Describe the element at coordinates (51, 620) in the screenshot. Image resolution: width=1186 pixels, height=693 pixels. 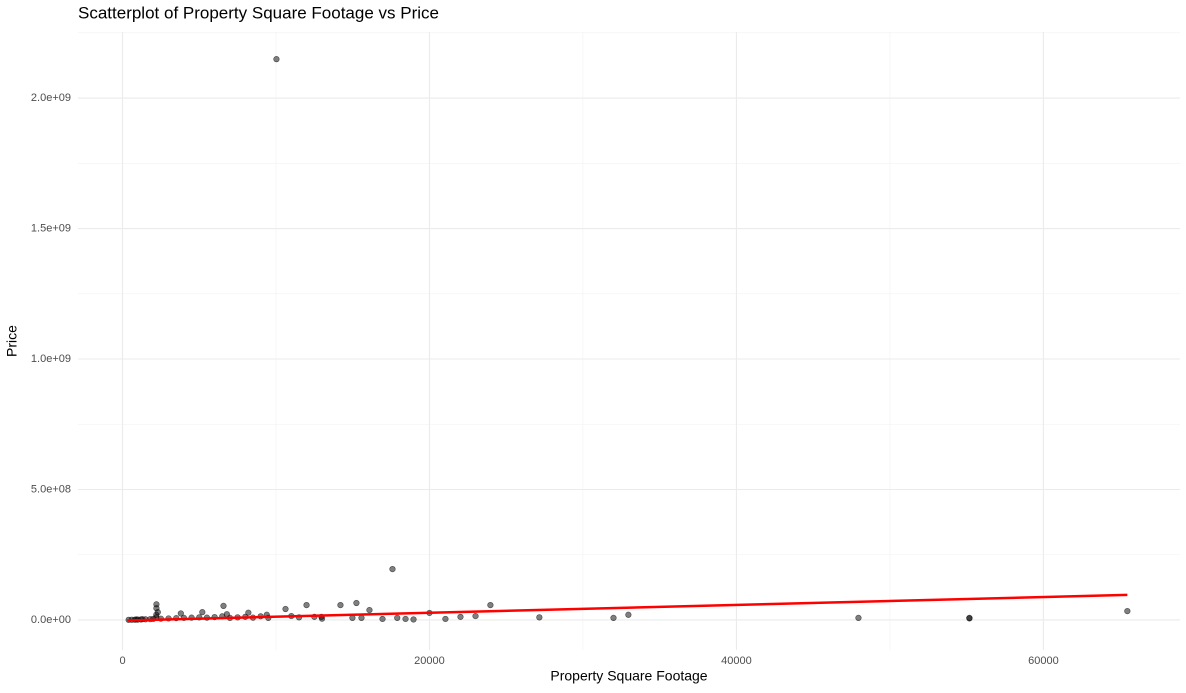
I see `y-tick-label: 0.0e+00` at that location.